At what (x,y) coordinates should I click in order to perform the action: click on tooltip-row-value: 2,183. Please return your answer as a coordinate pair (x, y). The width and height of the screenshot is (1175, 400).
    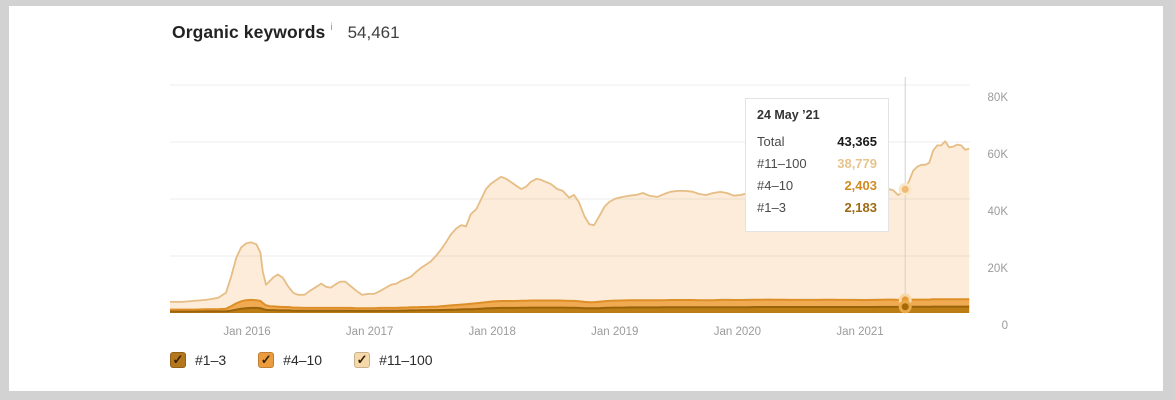
    Looking at the image, I should click on (860, 207).